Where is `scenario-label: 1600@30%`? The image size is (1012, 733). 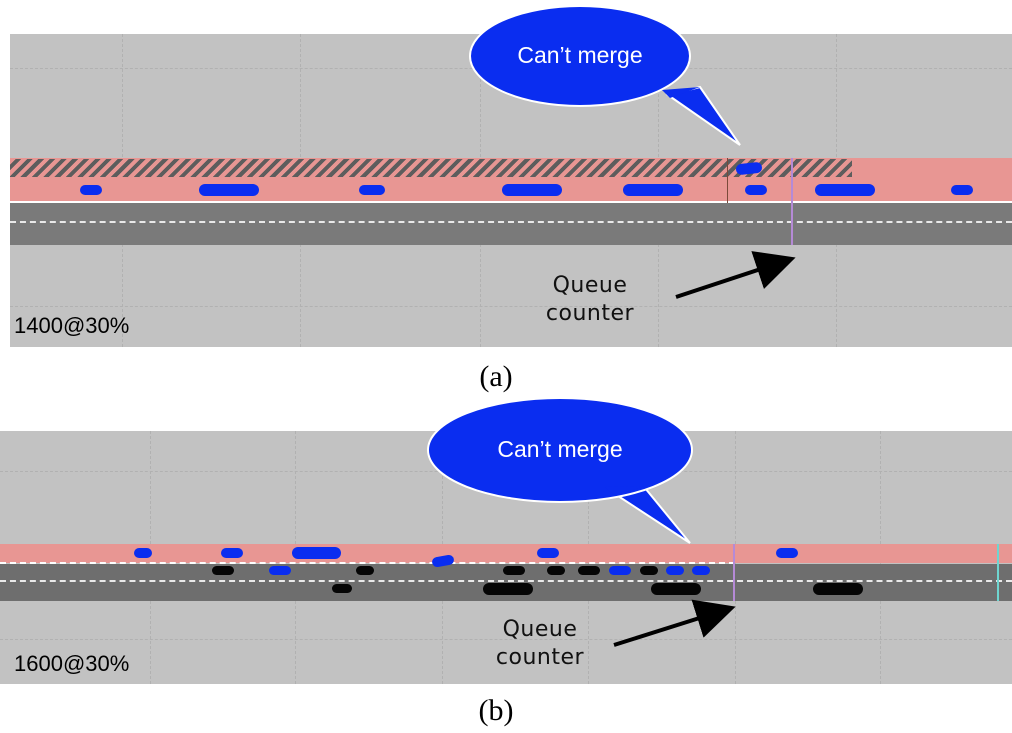 scenario-label: 1600@30% is located at coordinates (72, 663).